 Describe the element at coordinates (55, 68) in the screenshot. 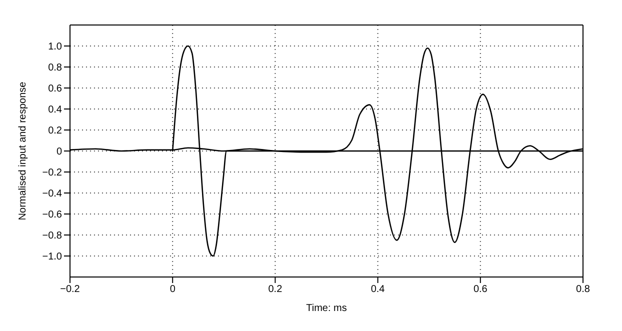

I see `y-tick-label: 0.8` at that location.